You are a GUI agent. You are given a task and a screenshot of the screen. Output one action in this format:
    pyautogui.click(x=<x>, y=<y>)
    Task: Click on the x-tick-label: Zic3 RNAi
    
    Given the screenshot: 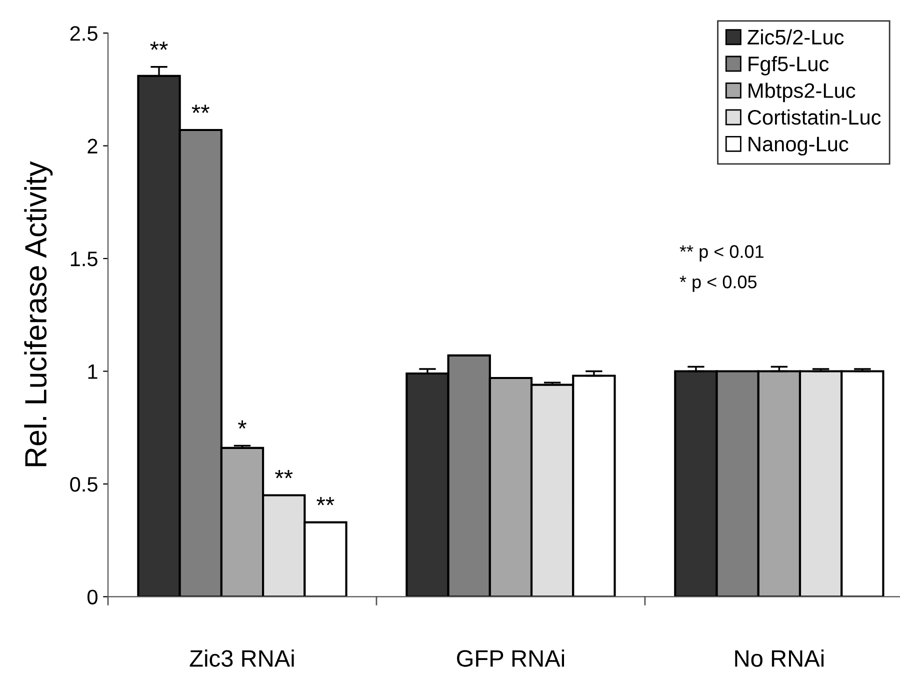 What is the action you would take?
    pyautogui.click(x=242, y=658)
    